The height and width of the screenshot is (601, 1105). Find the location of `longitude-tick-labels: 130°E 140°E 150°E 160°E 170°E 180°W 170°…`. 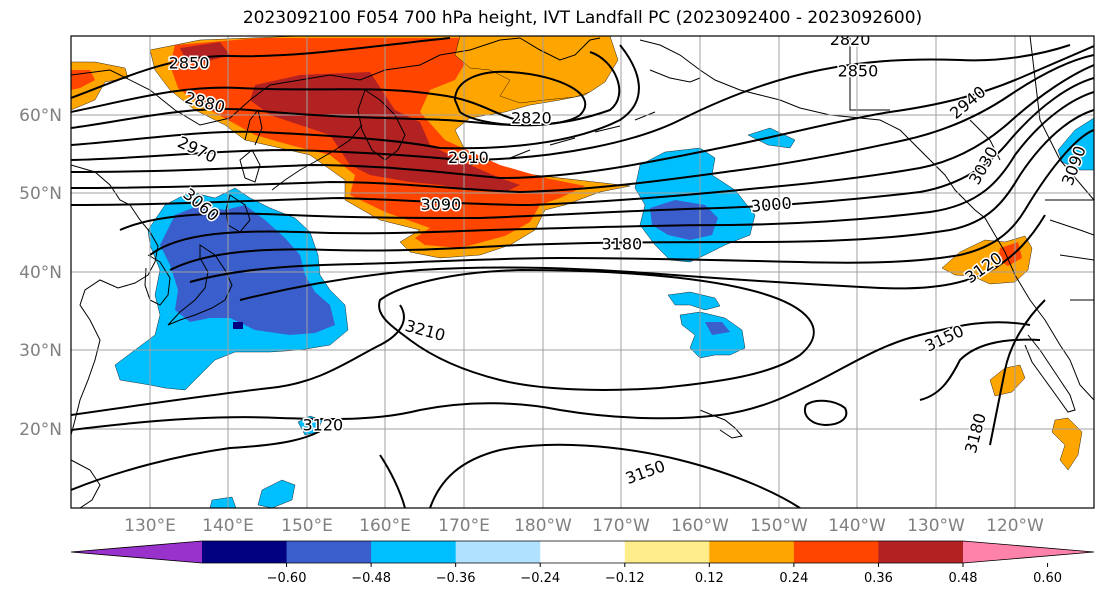

longitude-tick-labels: 130°E 140°E 150°E 160°E 170°E 180°W 170°… is located at coordinates (584, 526).